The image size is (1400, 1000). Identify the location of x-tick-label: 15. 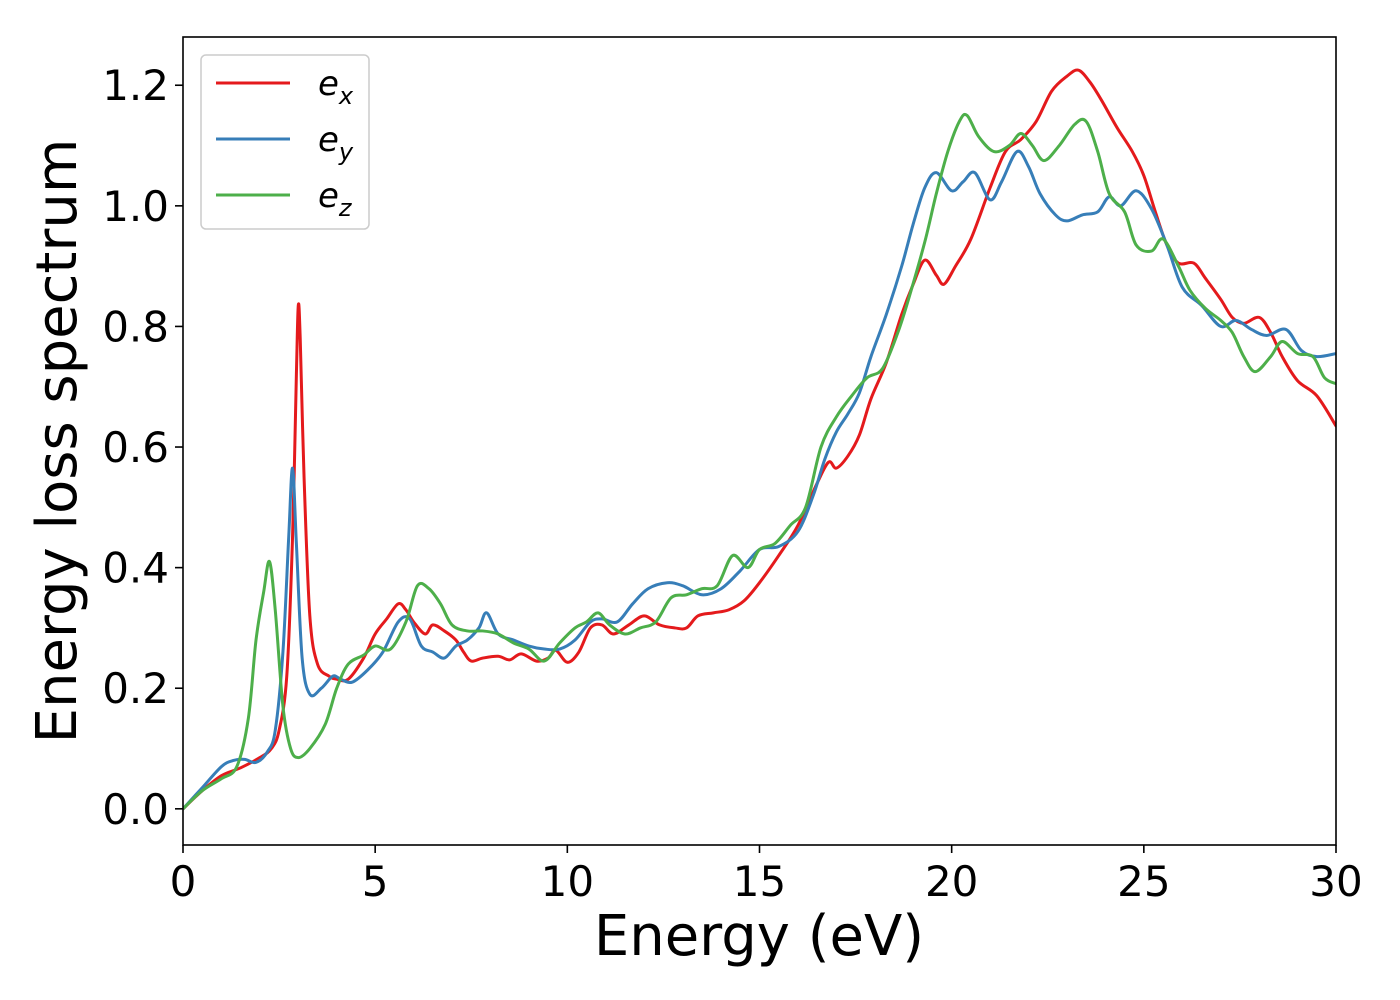
(759, 881).